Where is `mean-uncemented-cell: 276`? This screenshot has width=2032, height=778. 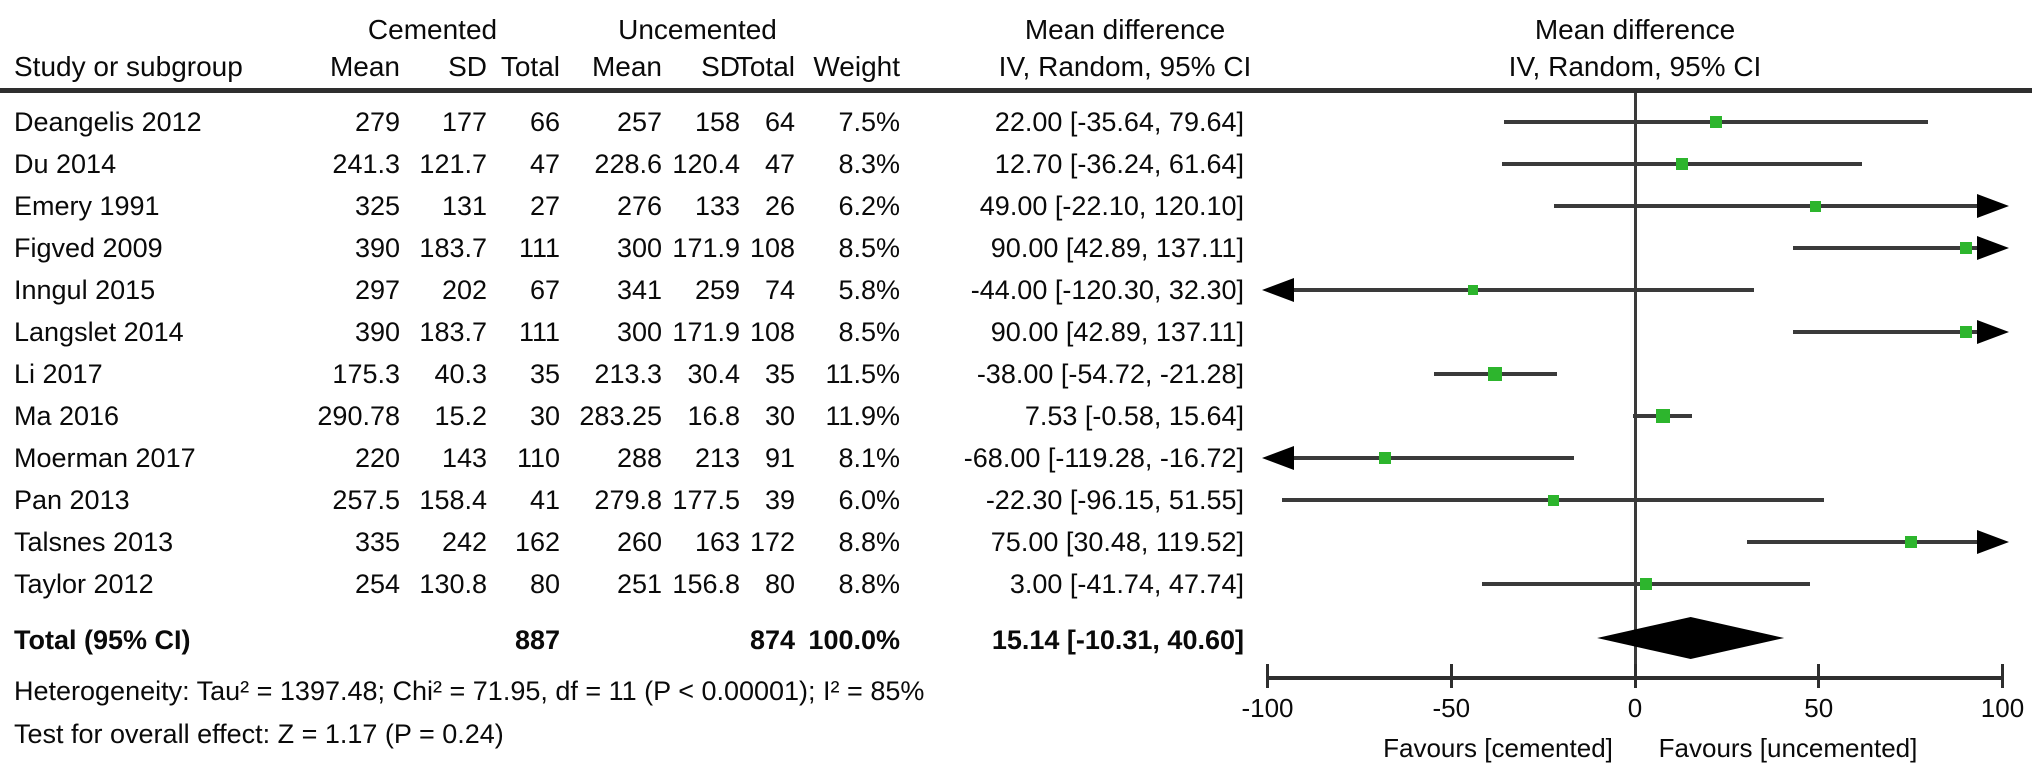 mean-uncemented-cell: 276 is located at coordinates (639, 206).